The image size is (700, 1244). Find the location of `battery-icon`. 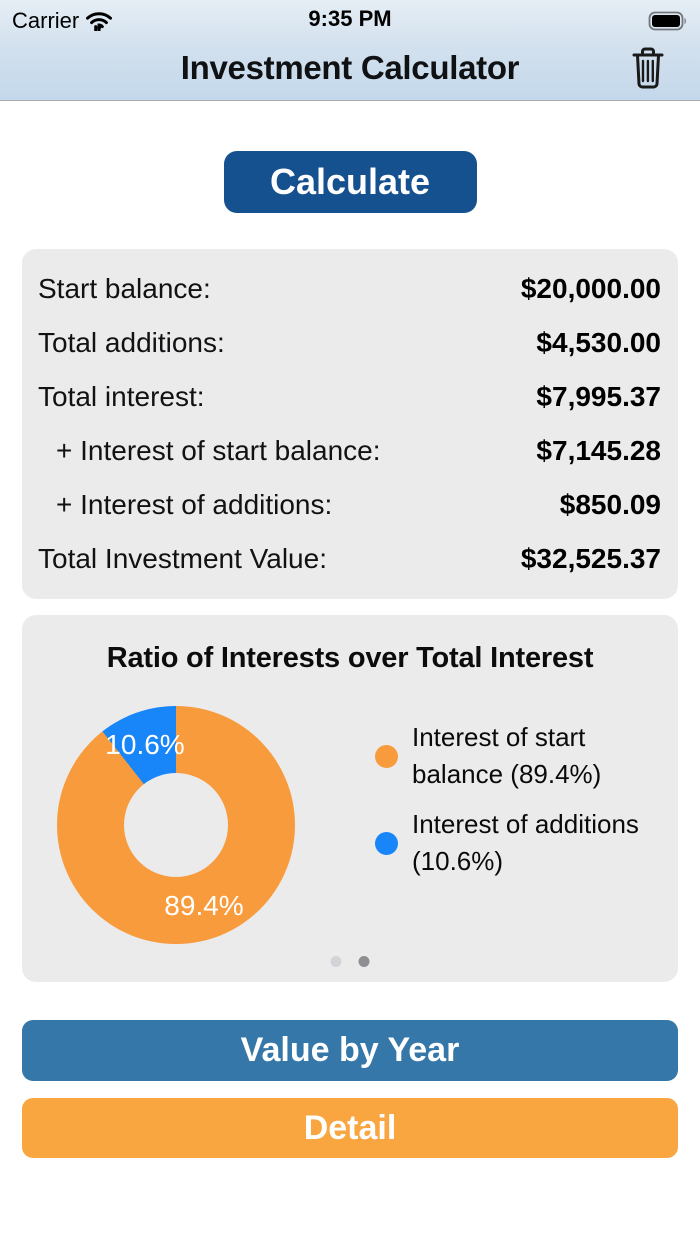

battery-icon is located at coordinates (667, 21).